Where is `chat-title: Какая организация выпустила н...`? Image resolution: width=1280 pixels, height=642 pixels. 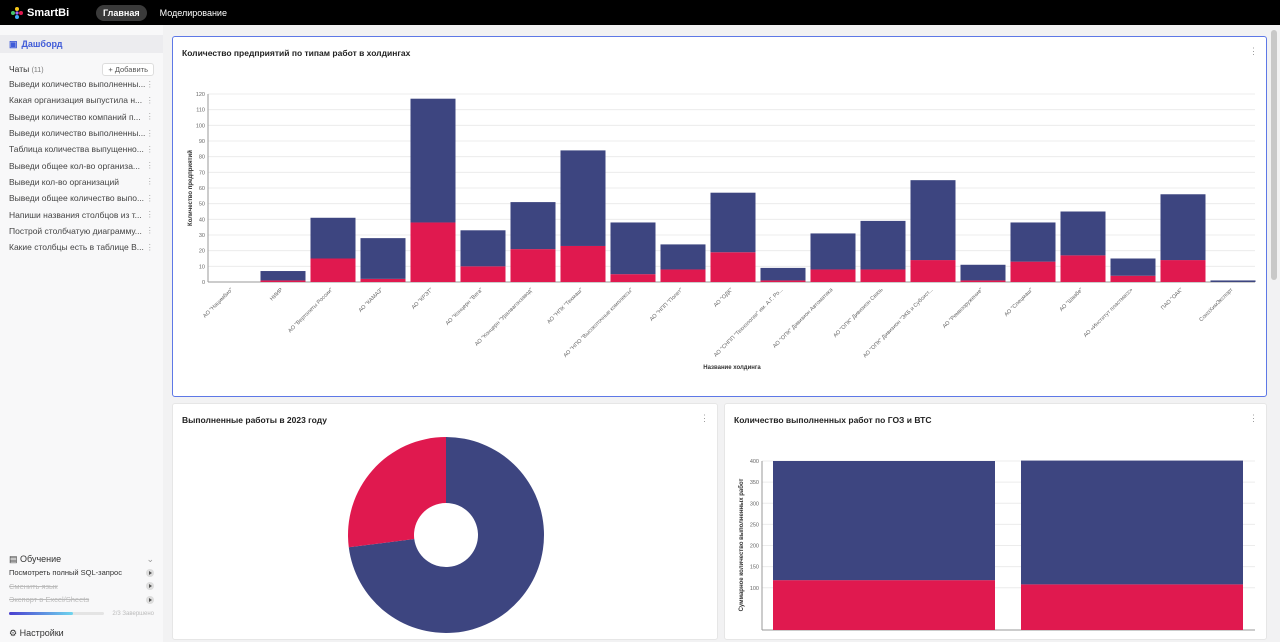
chat-title: Какая организация выпустила н... is located at coordinates (76, 100).